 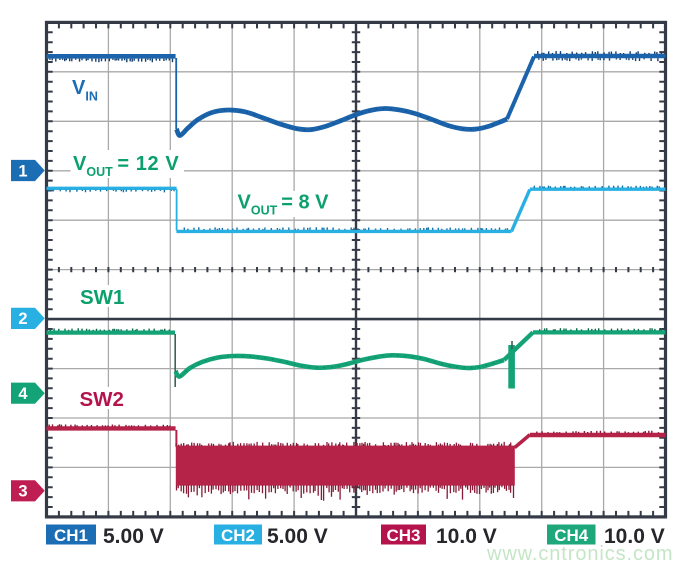 I want to click on svg-text: 3, so click(x=22, y=492).